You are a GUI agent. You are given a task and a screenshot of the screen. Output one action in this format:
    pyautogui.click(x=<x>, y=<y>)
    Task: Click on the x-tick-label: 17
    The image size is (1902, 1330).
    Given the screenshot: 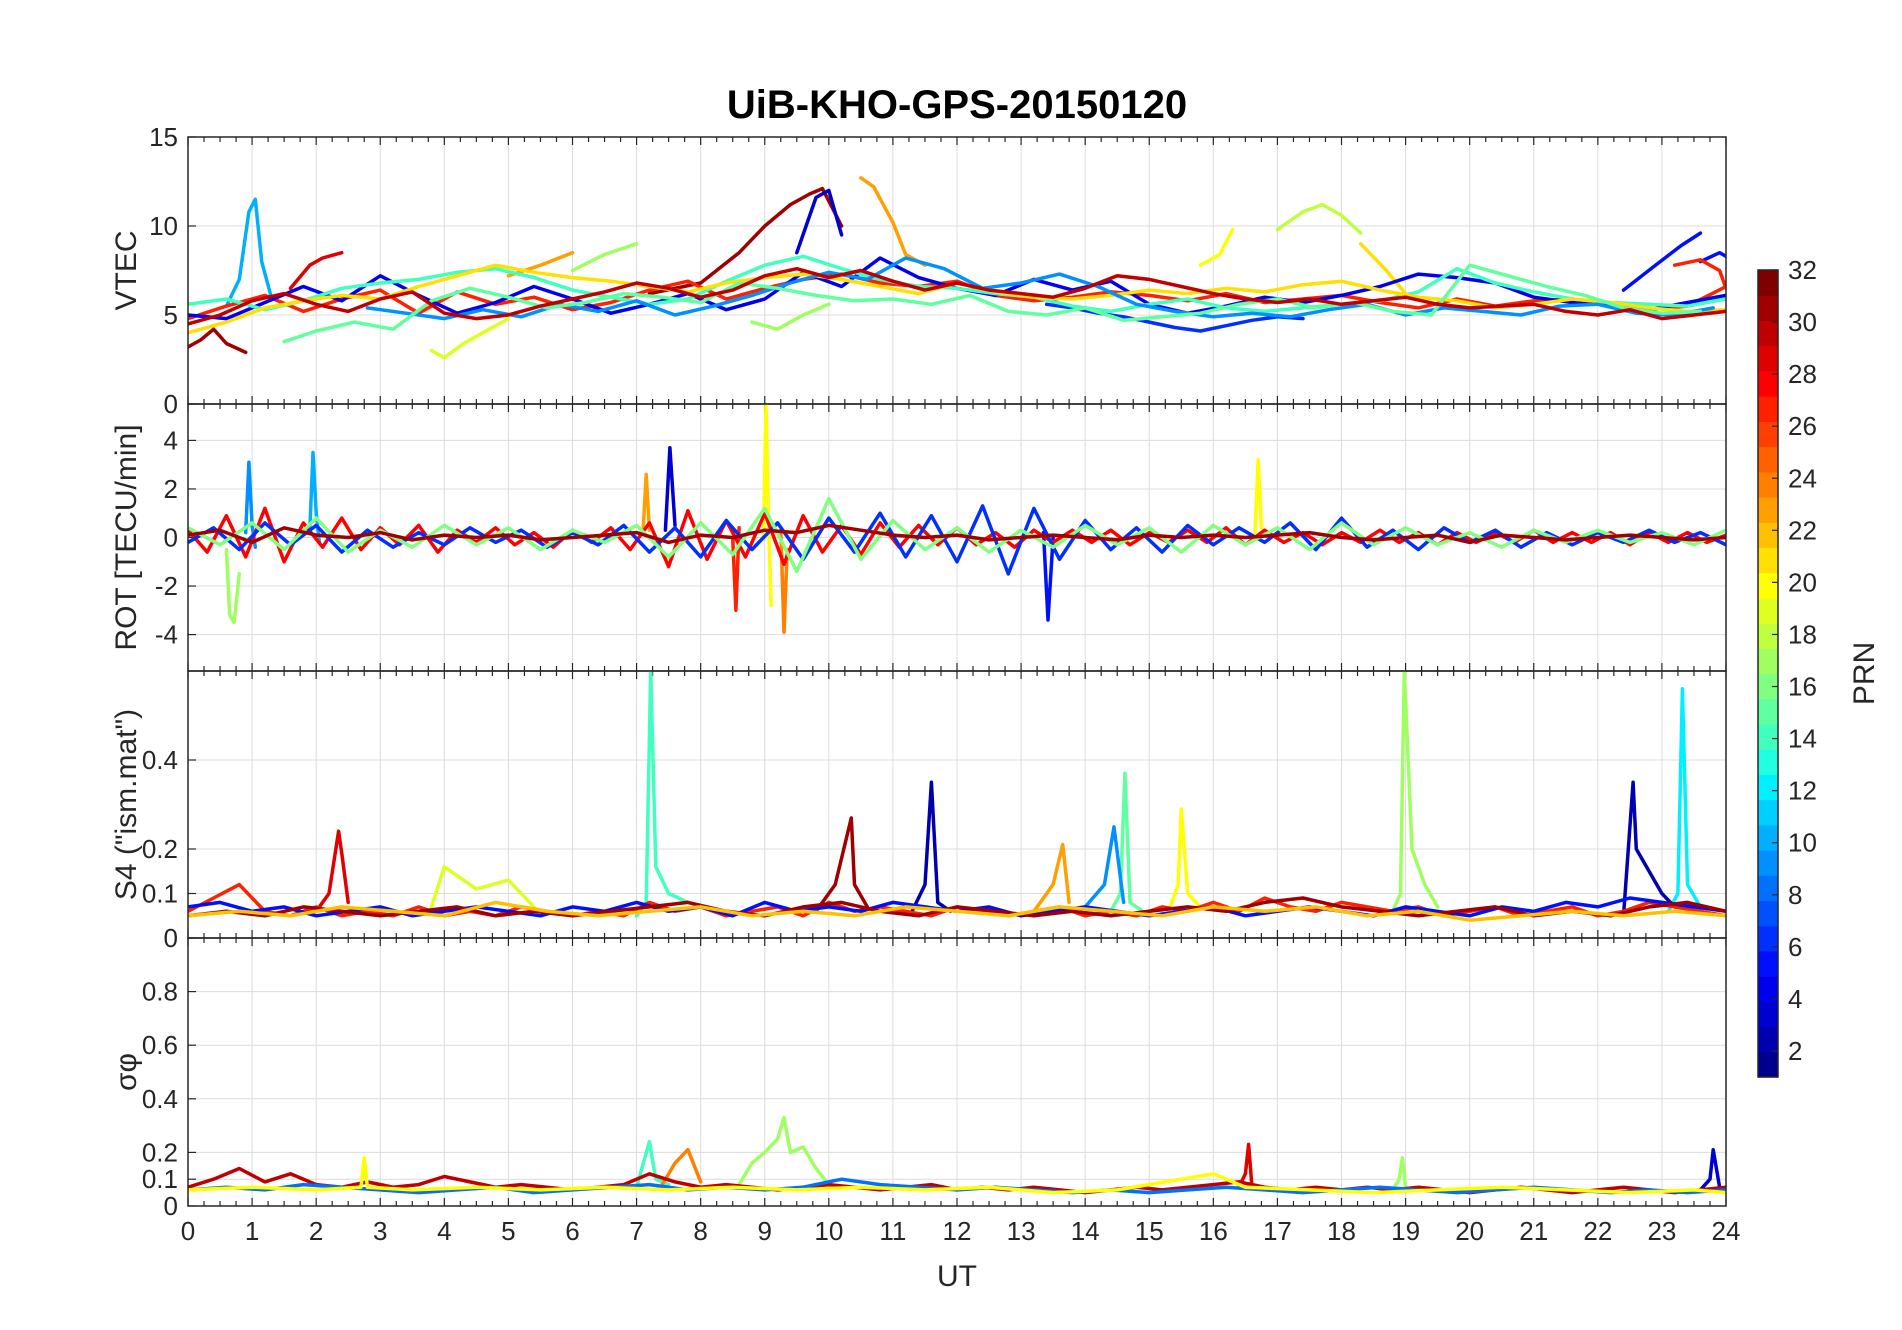 What is the action you would take?
    pyautogui.click(x=1277, y=1231)
    